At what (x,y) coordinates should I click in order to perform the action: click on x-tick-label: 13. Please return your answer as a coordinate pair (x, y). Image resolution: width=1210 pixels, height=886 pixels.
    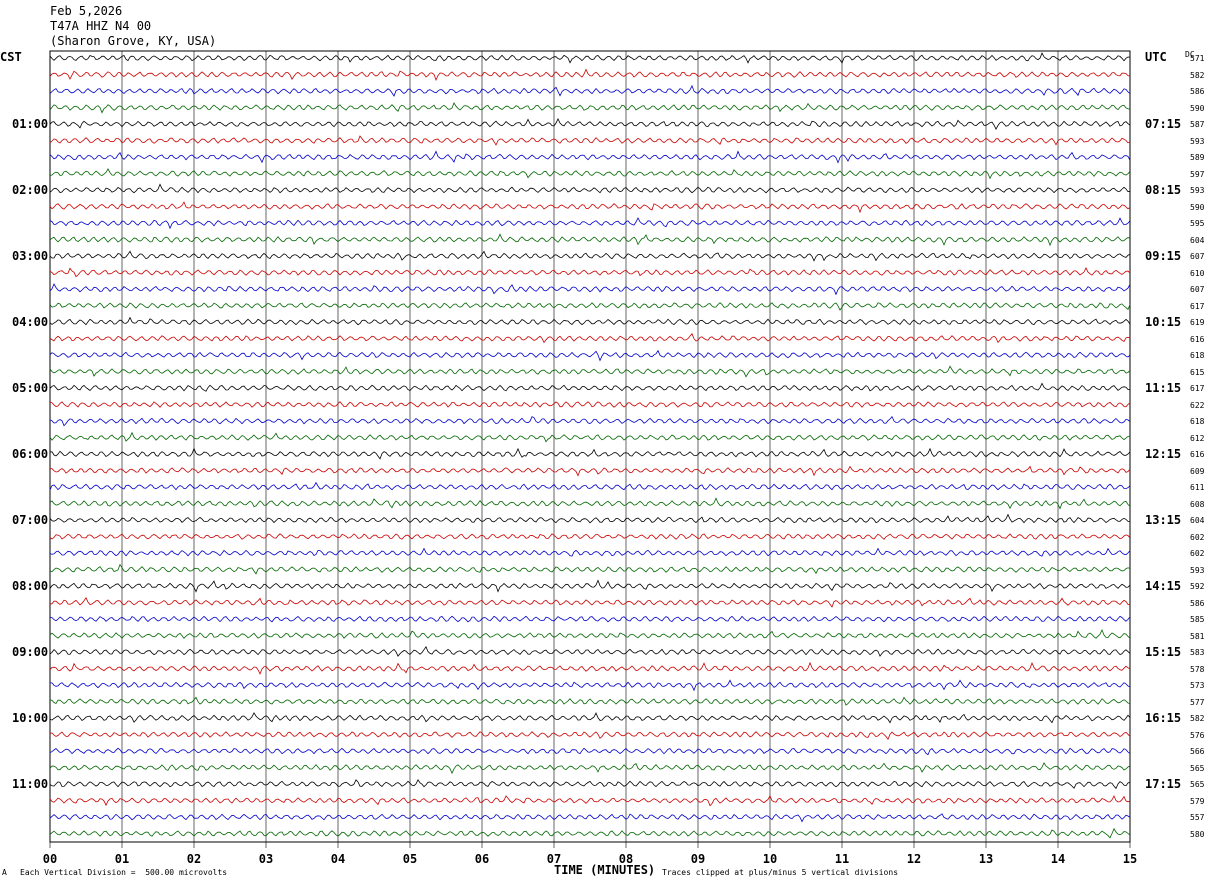
    Looking at the image, I should click on (986, 859).